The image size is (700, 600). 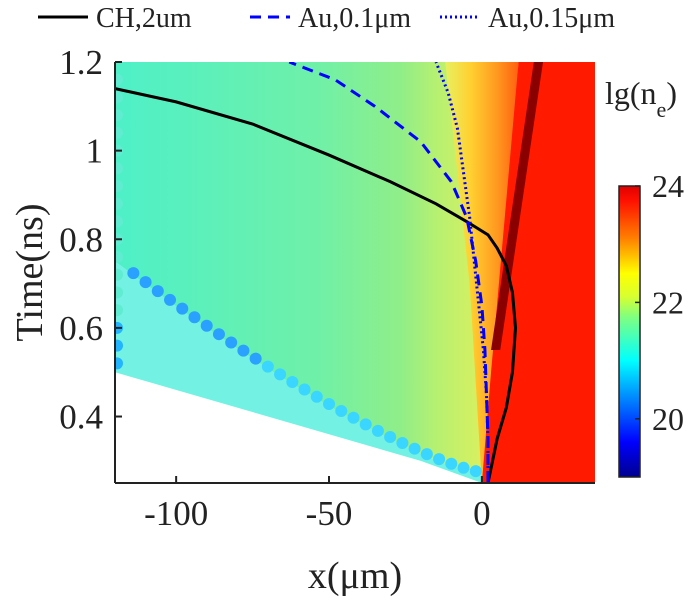 What do you see at coordinates (668, 302) in the screenshot?
I see `colorbar-tick-label: 22` at bounding box center [668, 302].